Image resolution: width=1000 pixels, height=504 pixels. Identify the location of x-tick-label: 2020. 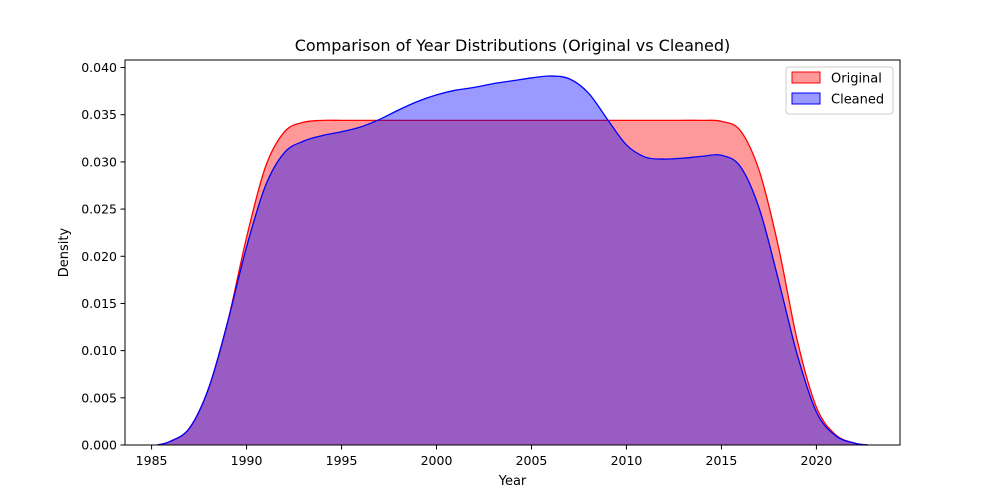
(817, 460).